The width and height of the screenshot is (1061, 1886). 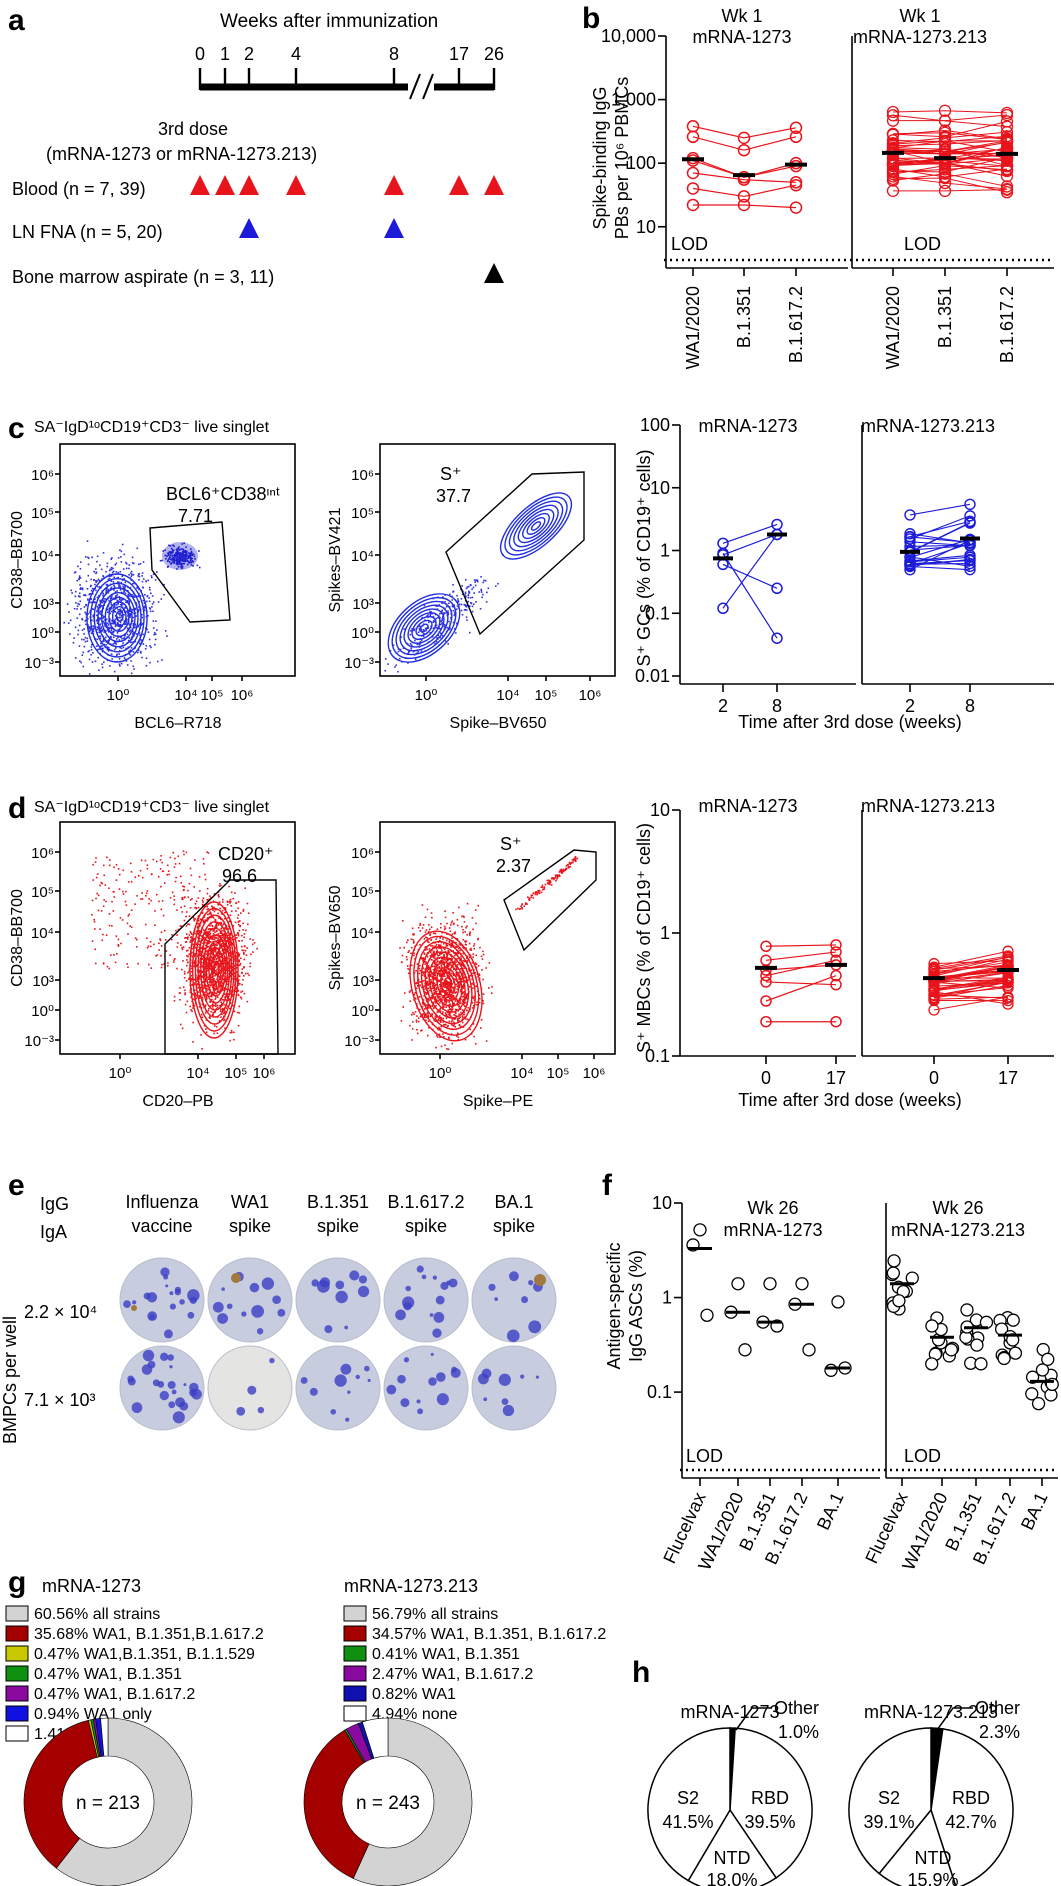 I want to click on flow1-frame, so click(x=177, y=560).